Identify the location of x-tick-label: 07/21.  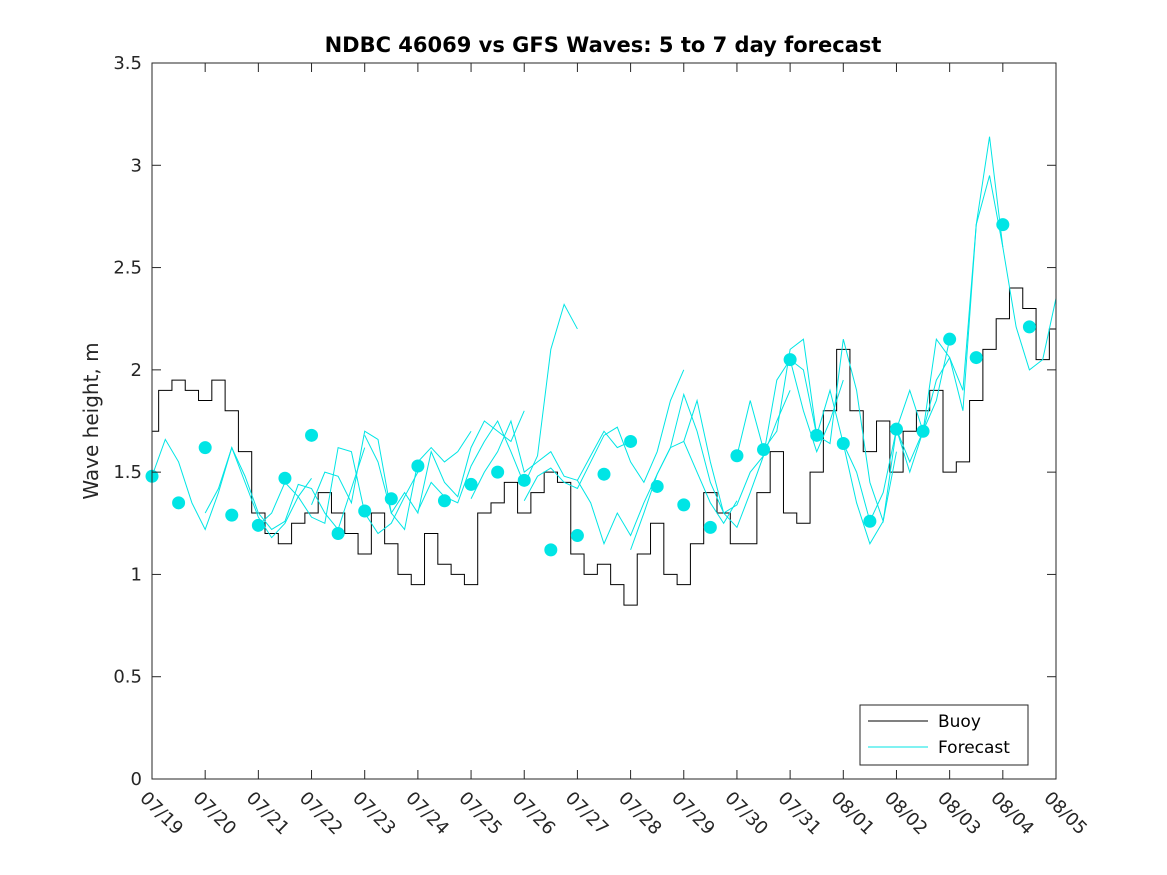
(268, 814).